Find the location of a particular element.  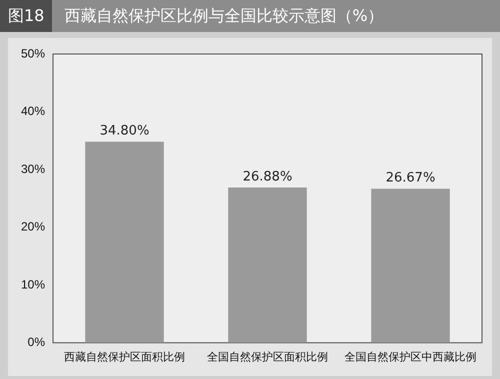

data-label: 34.80% is located at coordinates (125, 131).